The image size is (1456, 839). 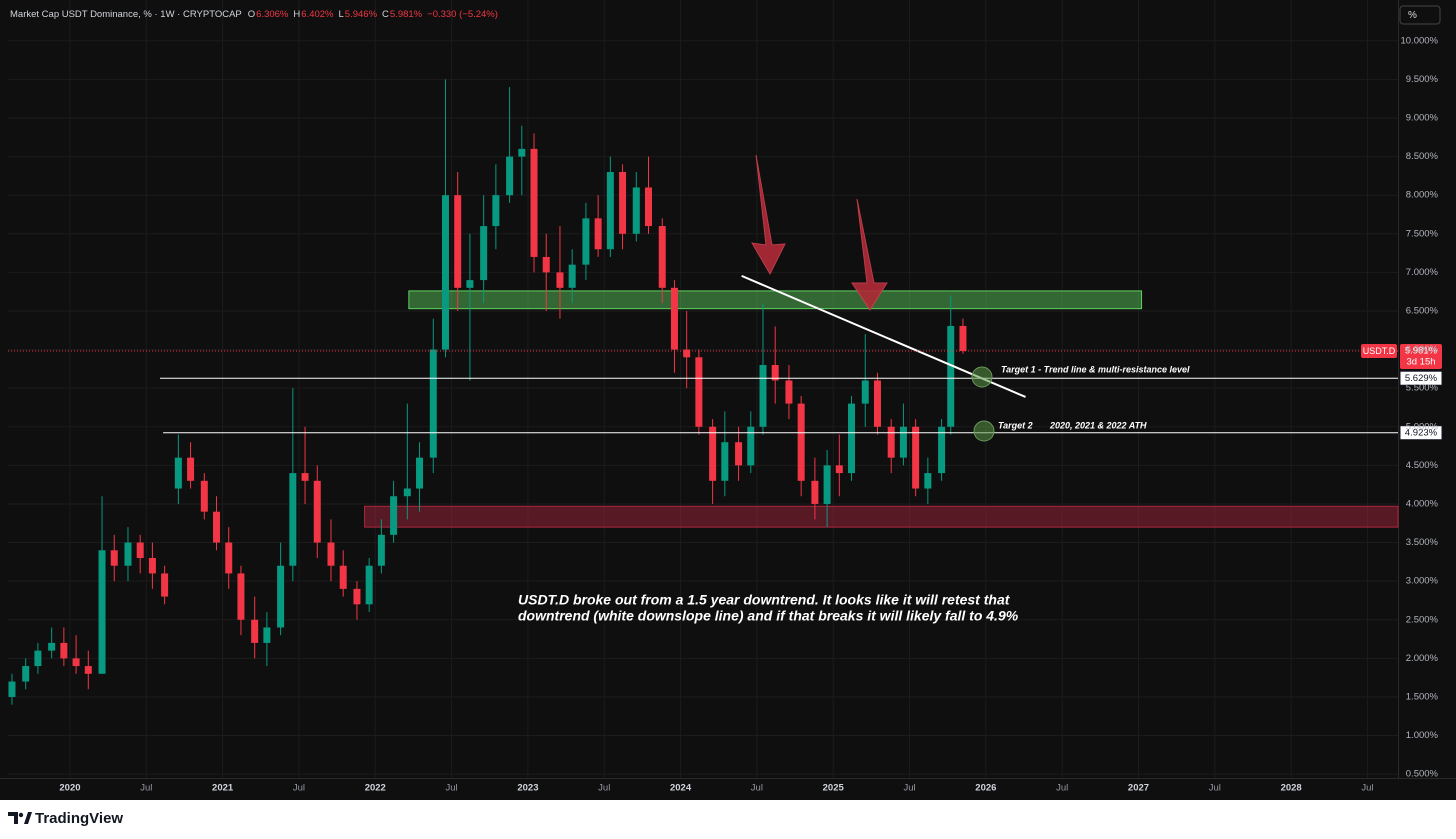 What do you see at coordinates (272, 14) in the screenshot?
I see `ohlc-value: 6.306%` at bounding box center [272, 14].